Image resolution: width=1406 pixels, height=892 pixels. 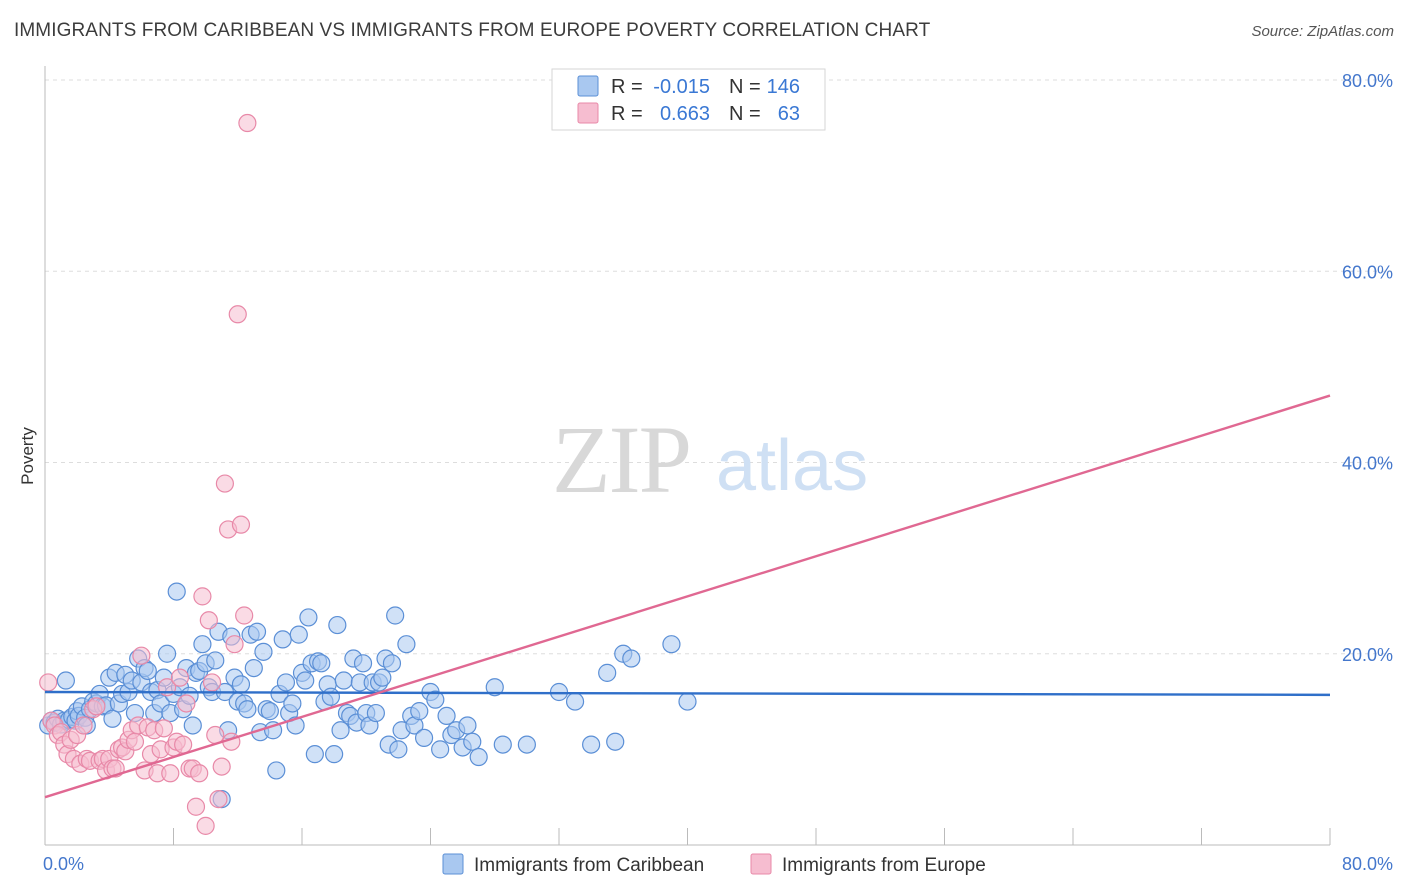 I want to click on y-tick-label: 80.0%, so click(x=1367, y=81).